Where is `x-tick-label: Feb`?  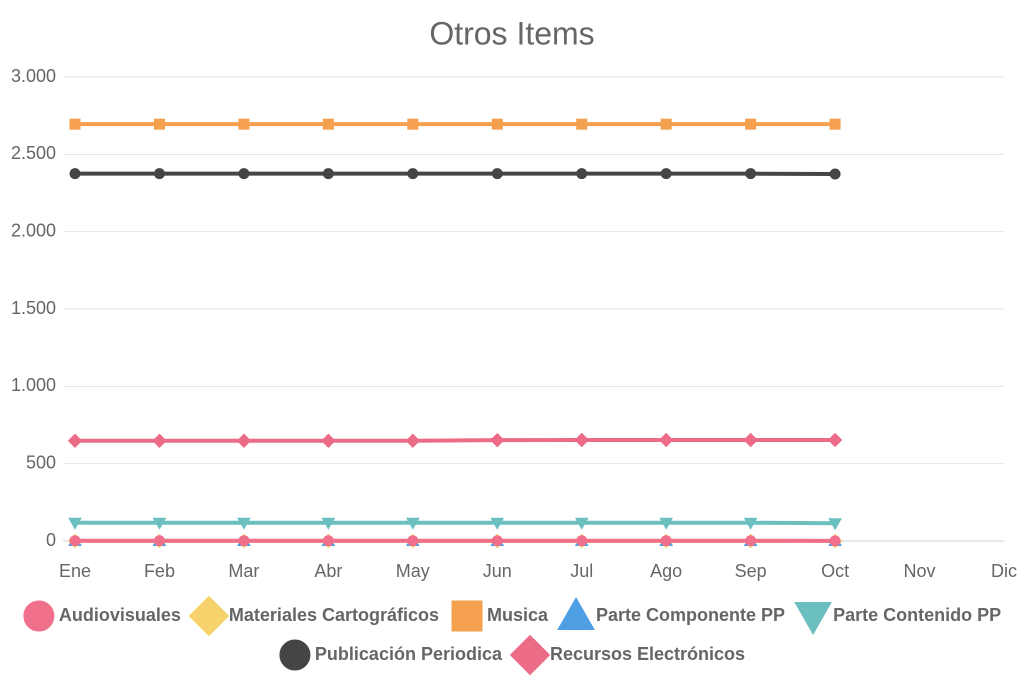 x-tick-label: Feb is located at coordinates (159, 571).